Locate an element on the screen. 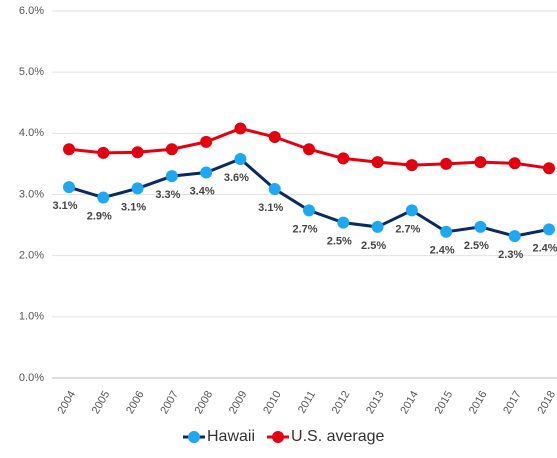  x-tick-label: 2017 is located at coordinates (512, 402).